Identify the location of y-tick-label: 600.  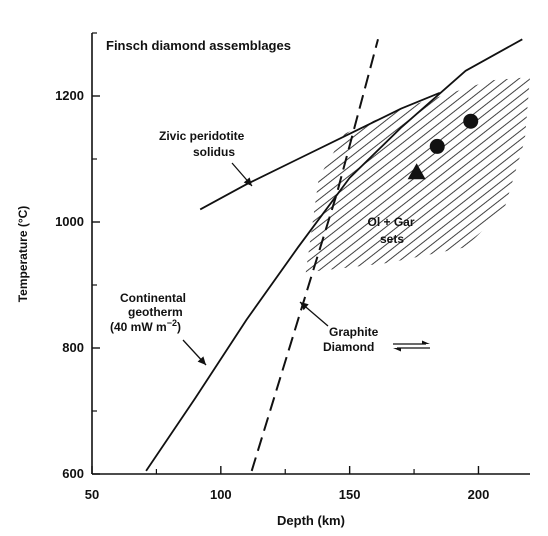
(73, 473).